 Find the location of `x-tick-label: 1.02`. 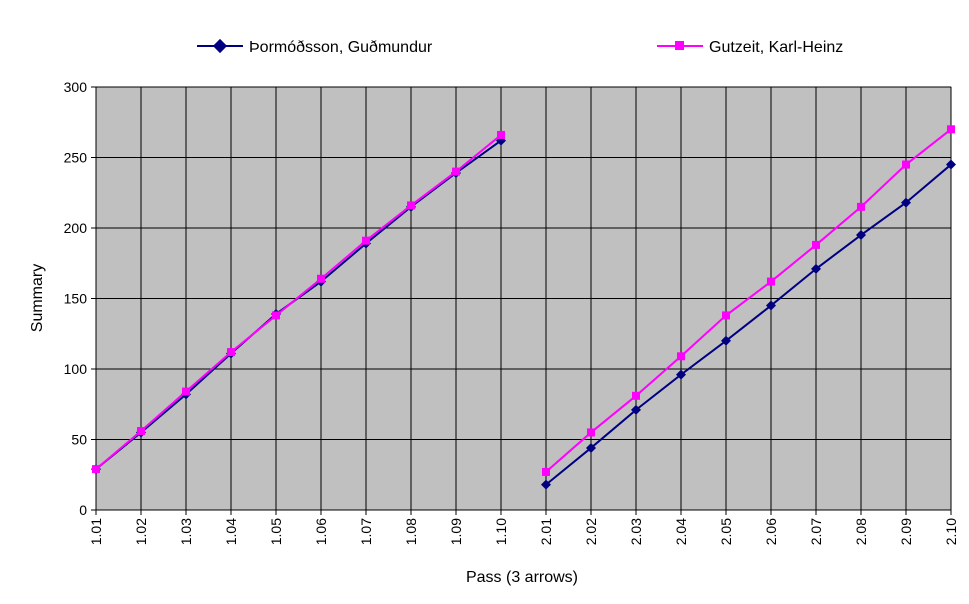

x-tick-label: 1.02 is located at coordinates (141, 531).